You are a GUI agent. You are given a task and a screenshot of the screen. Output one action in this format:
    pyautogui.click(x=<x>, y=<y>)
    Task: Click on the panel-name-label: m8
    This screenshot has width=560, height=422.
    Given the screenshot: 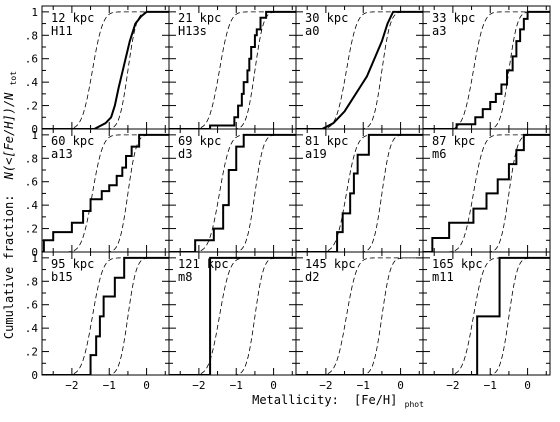 What is the action you would take?
    pyautogui.click(x=185, y=277)
    